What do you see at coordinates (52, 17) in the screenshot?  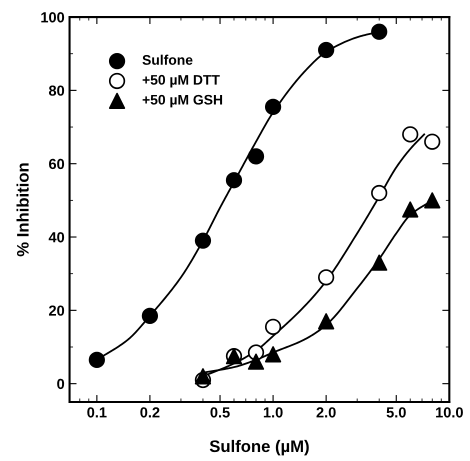 I see `y-tick-label: 100` at bounding box center [52, 17].